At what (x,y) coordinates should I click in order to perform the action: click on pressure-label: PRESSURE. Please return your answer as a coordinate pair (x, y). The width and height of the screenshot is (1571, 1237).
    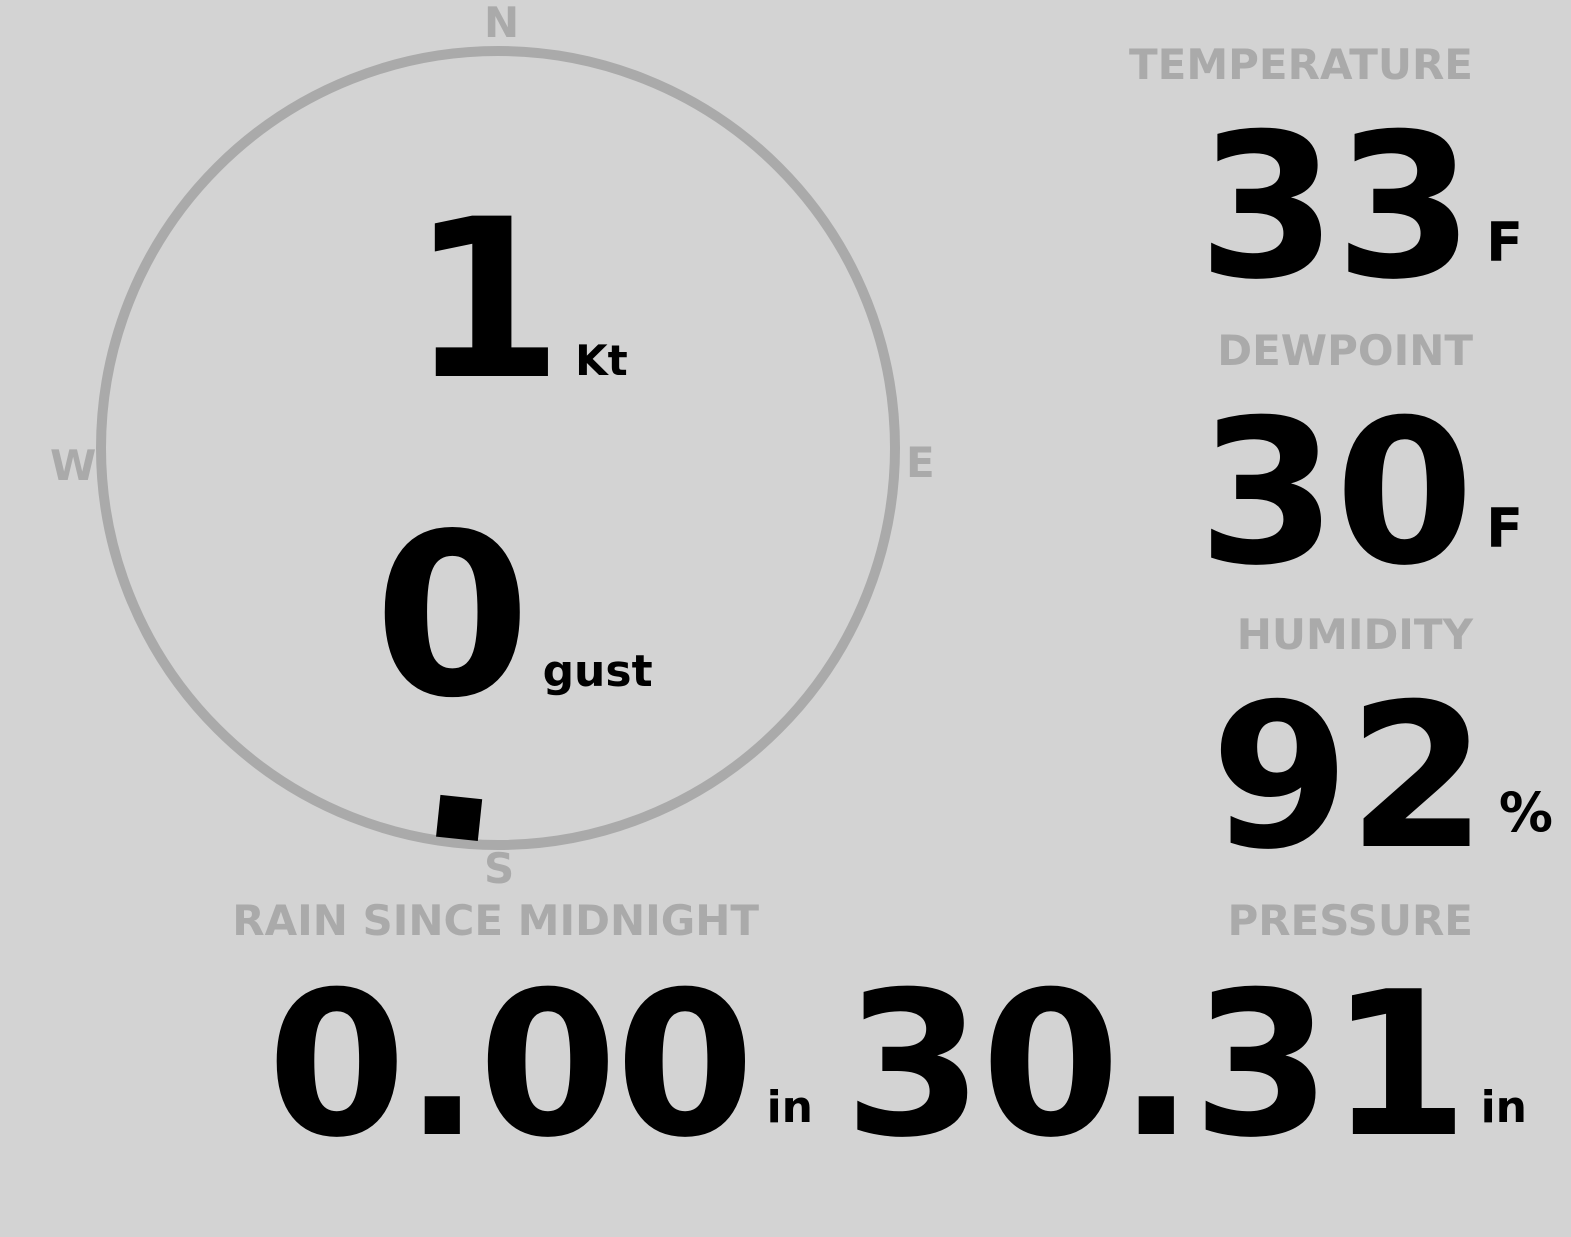
    Looking at the image, I should click on (1350, 920).